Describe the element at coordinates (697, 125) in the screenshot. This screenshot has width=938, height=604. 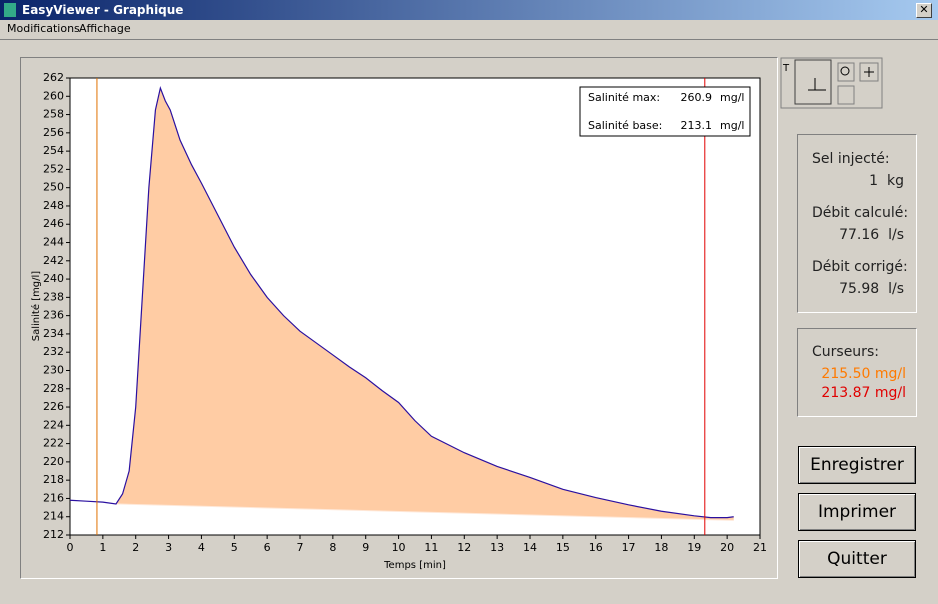
I see `info-value: 213.1` at that location.